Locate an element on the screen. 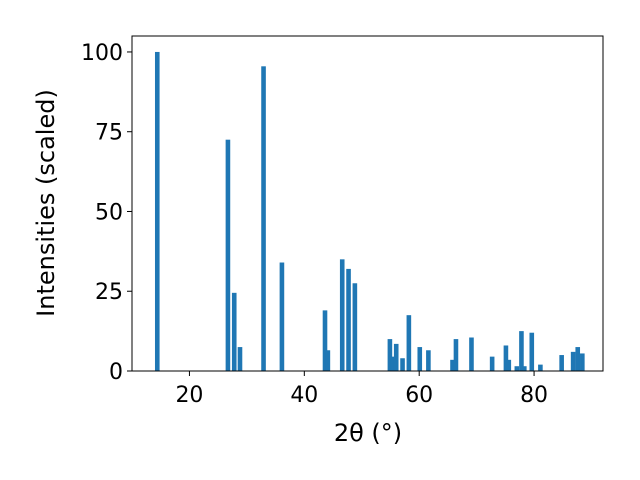 The height and width of the screenshot is (480, 640). y-axis-label: Intensities (scaled) is located at coordinates (46, 203).